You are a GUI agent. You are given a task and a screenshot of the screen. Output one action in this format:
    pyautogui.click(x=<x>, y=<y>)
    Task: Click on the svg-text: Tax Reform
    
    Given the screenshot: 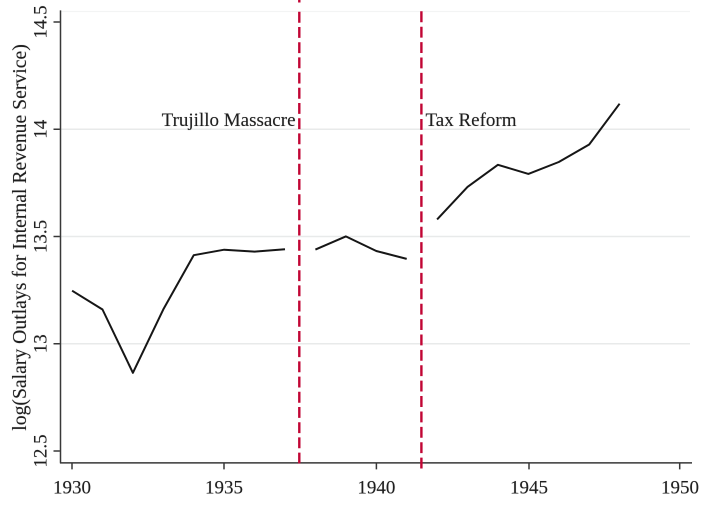 What is the action you would take?
    pyautogui.click(x=471, y=120)
    